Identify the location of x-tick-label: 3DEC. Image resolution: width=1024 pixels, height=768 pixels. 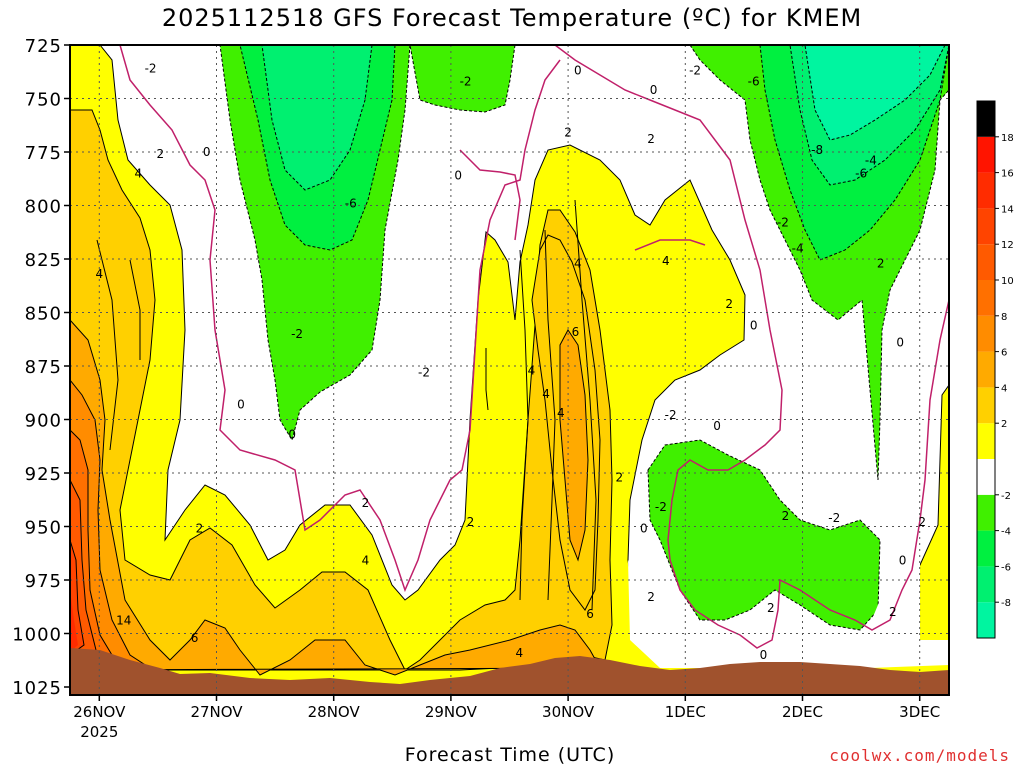
(919, 712).